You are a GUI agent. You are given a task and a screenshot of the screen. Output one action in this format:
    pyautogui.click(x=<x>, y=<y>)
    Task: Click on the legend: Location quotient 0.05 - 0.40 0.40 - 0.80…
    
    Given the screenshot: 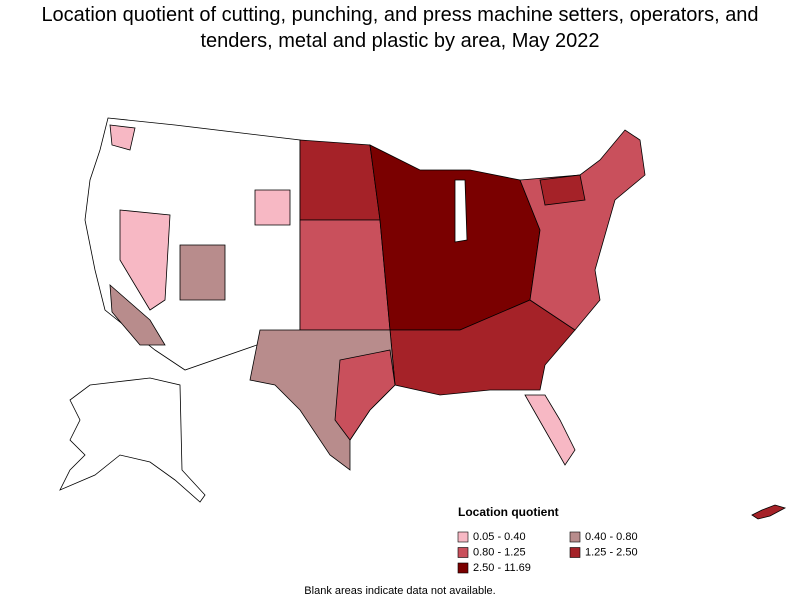 What is the action you would take?
    pyautogui.click(x=547, y=539)
    